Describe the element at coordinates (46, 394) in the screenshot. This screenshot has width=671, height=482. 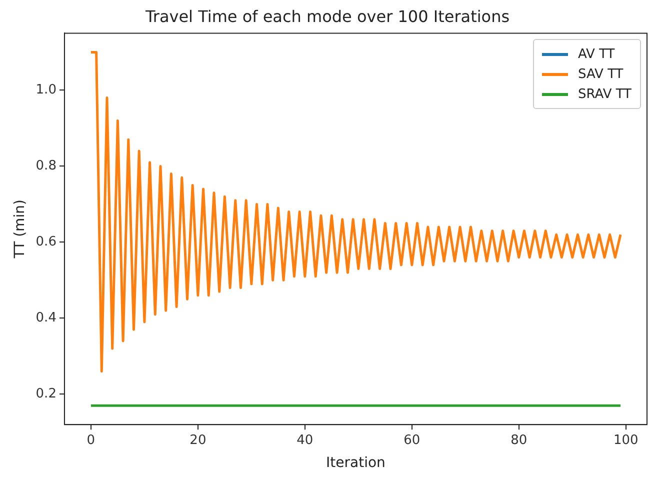
I see `y-tick-label: 0.2` at that location.